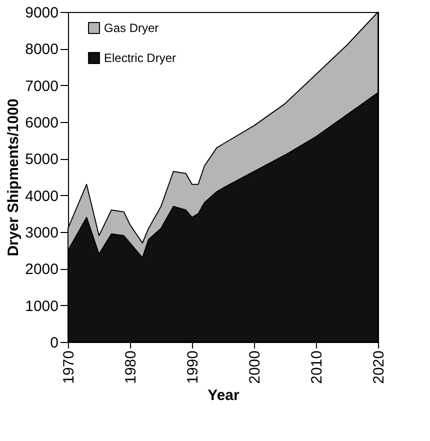 The image size is (430, 441). Describe the element at coordinates (41, 196) in the screenshot. I see `y-tick-label: 4000` at that location.